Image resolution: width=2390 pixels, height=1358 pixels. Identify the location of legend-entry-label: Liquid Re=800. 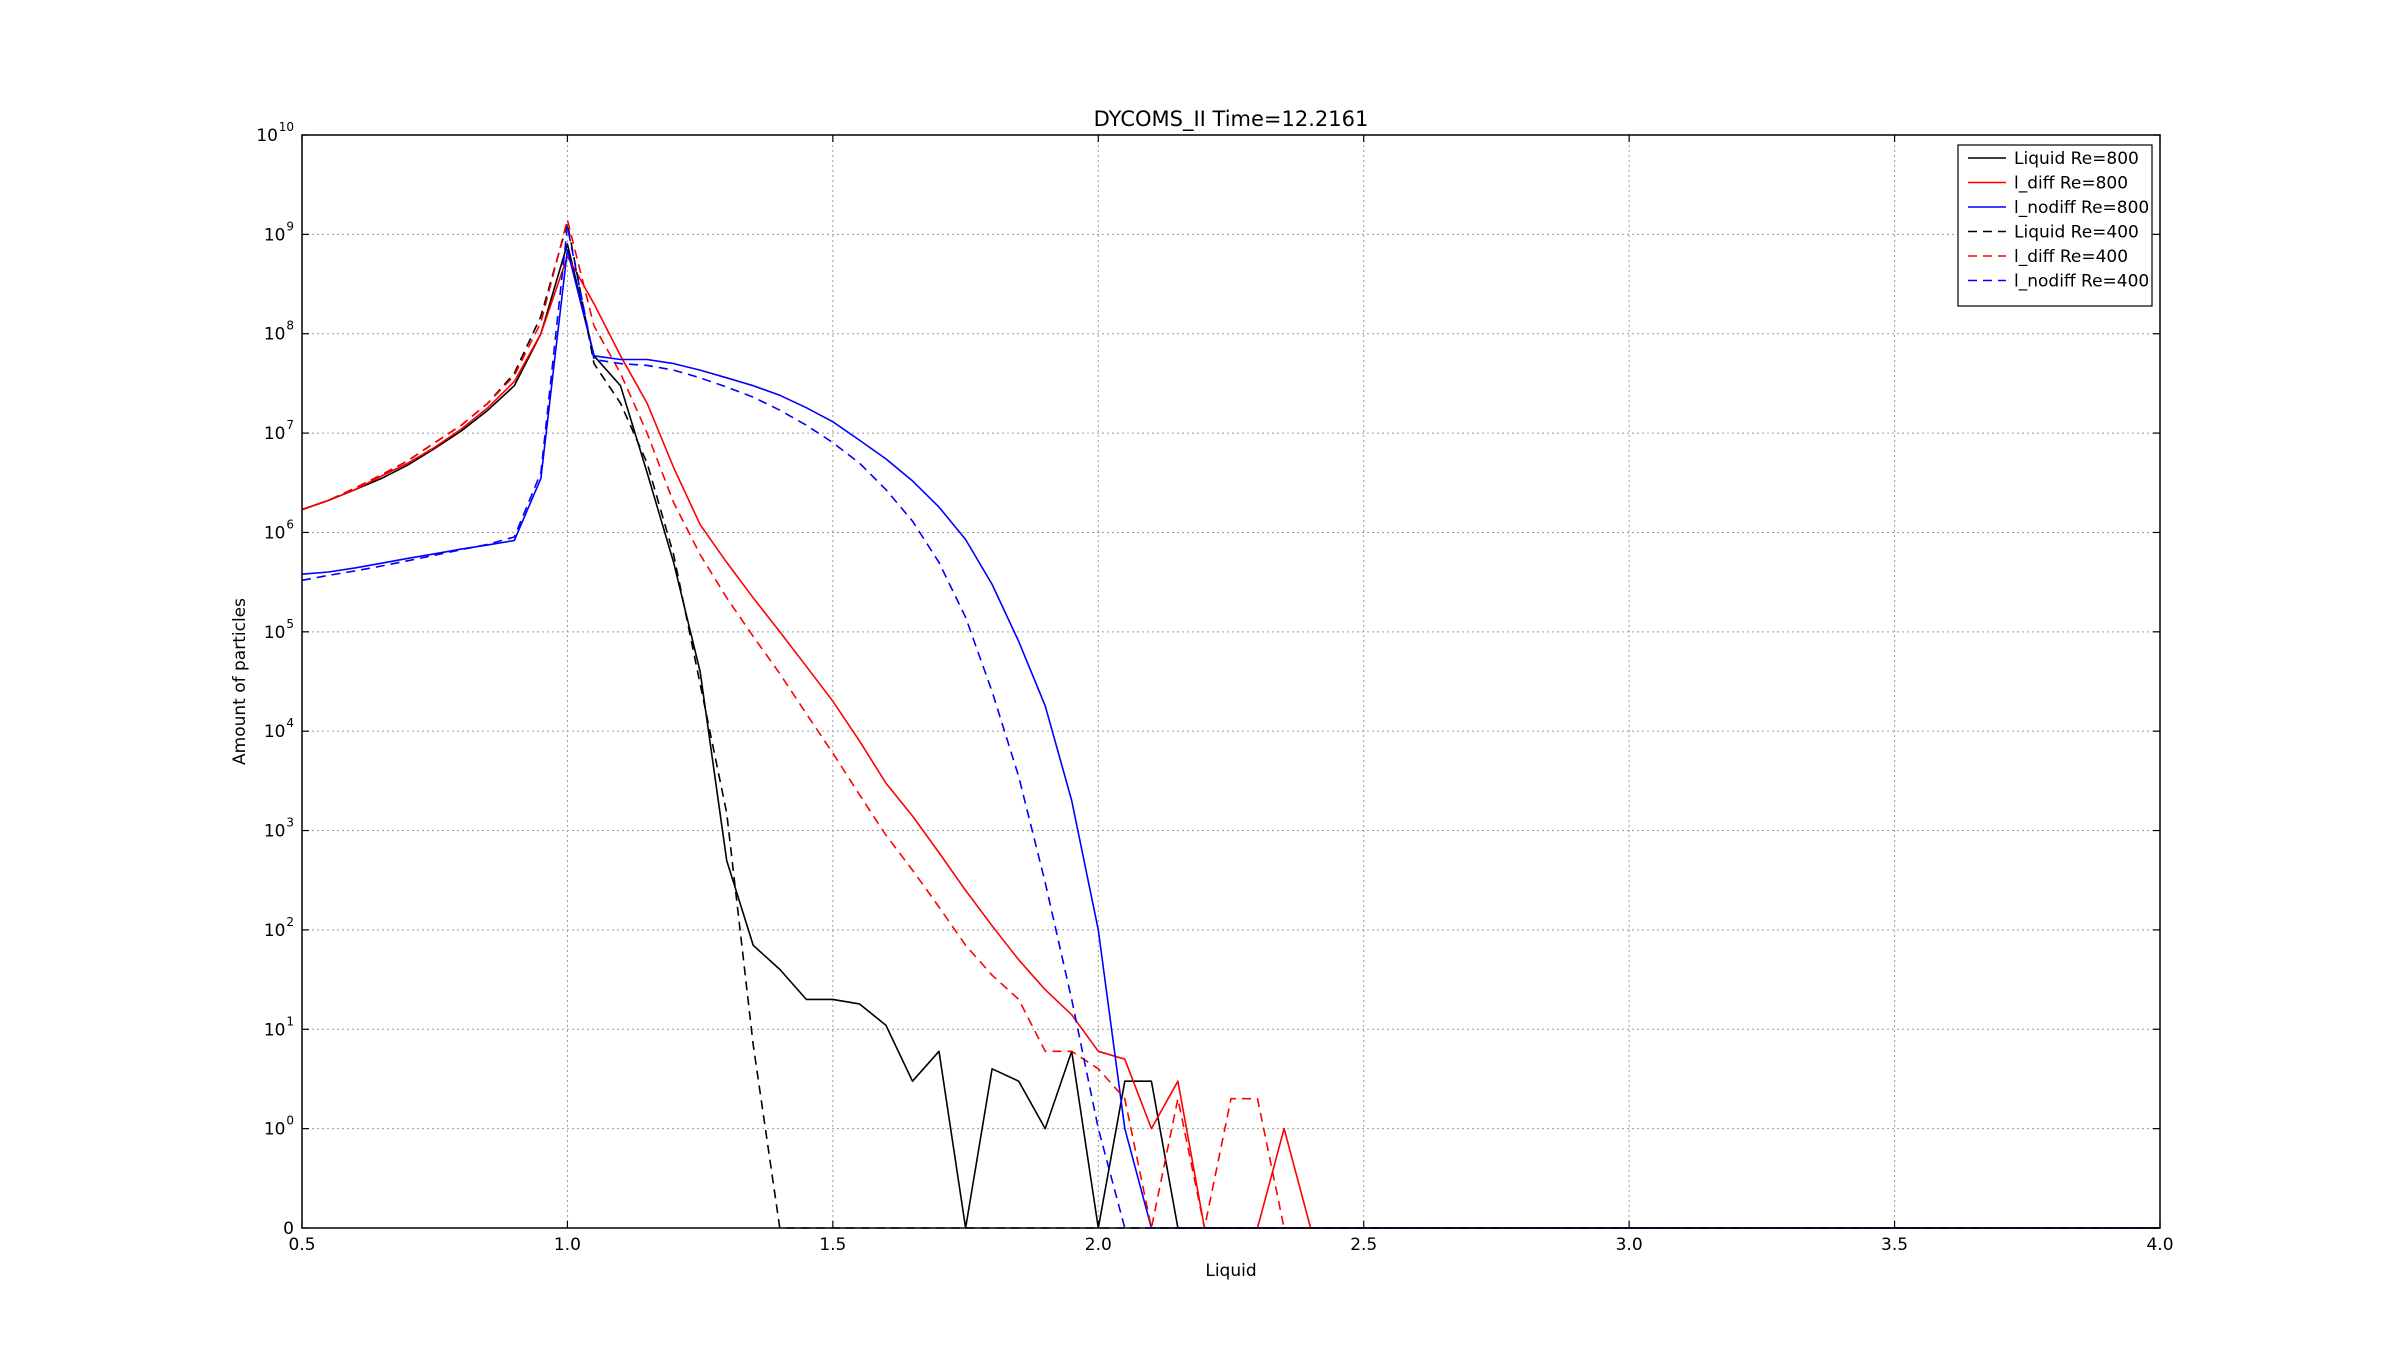
(2076, 159).